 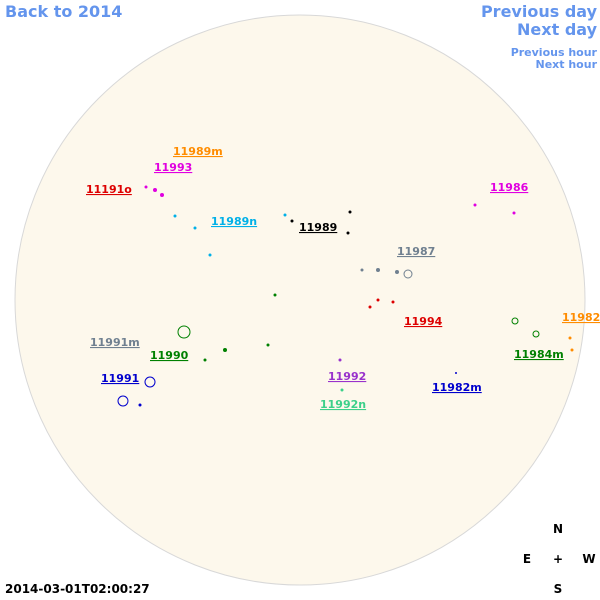 I want to click on previous-hour-link: Previous hour, so click(x=554, y=52).